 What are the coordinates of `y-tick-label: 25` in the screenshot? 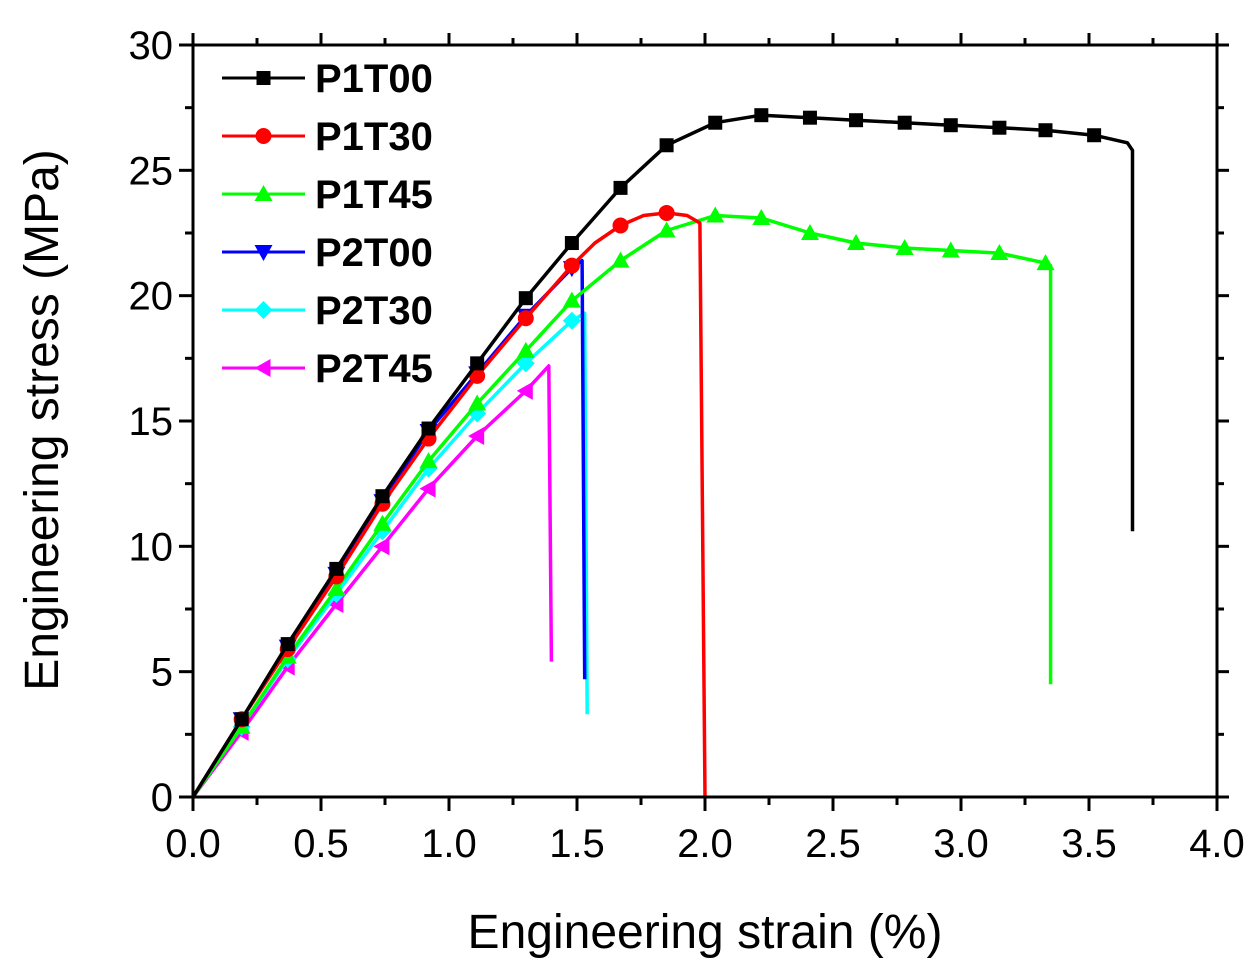 It's located at (151, 171).